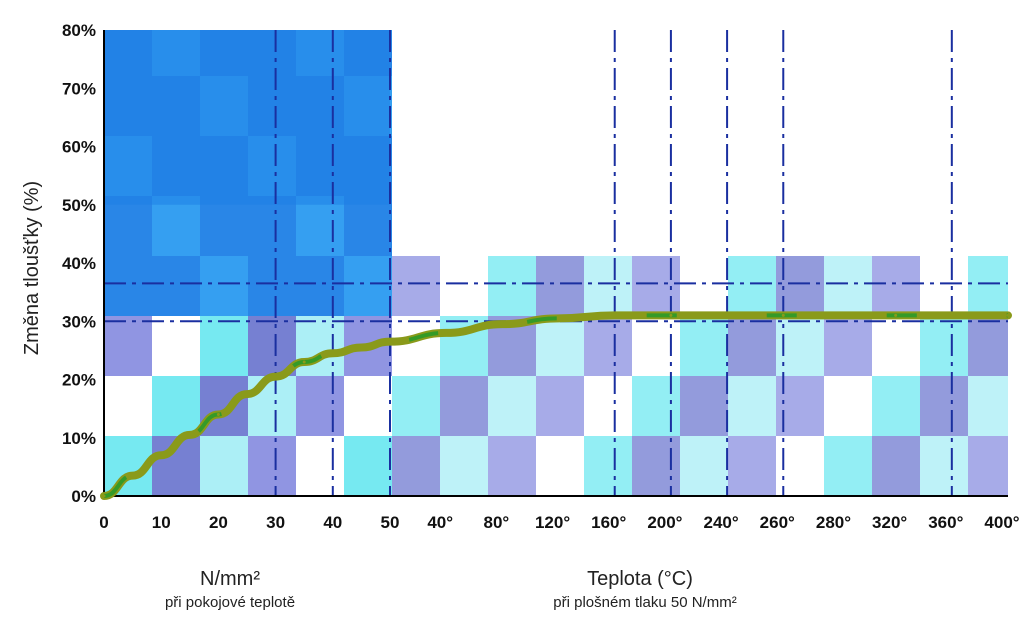 Image resolution: width=1034 pixels, height=618 pixels. I want to click on y-tick-label: 60%, so click(79, 147).